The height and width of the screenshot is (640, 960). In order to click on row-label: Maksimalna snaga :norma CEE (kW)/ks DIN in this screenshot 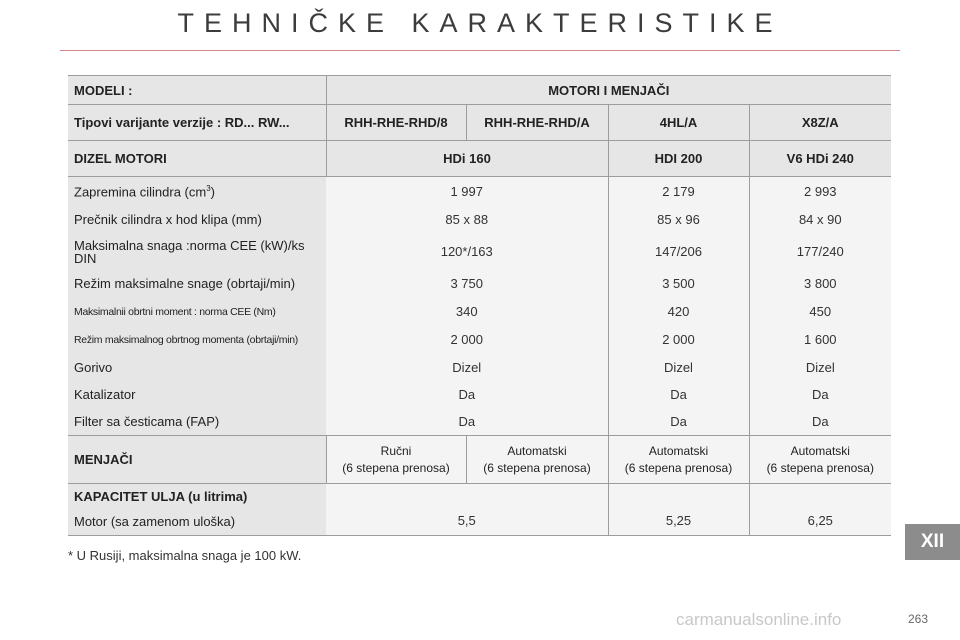, I will do `click(197, 251)`.